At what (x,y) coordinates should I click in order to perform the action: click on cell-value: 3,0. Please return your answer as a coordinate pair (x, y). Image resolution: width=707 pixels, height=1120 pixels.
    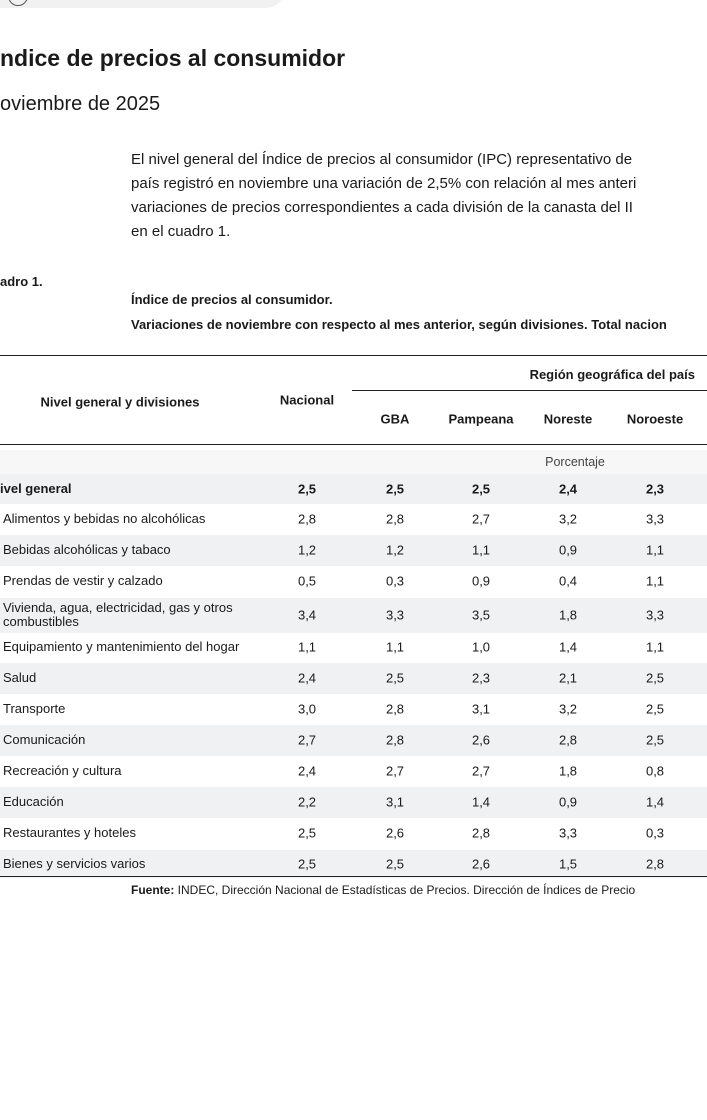
    Looking at the image, I should click on (307, 709).